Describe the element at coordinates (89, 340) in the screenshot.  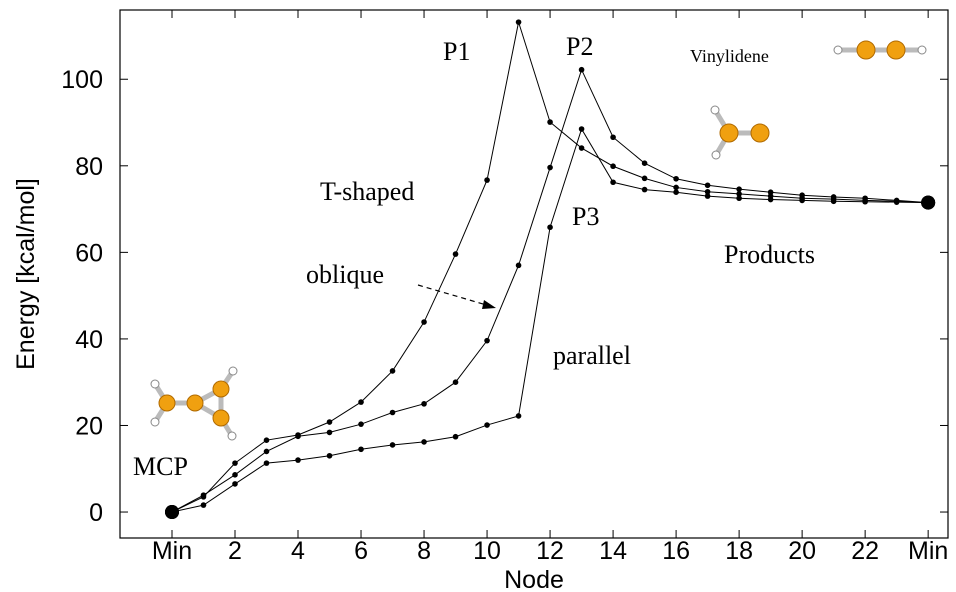
I see `y-tick-label: 40` at that location.